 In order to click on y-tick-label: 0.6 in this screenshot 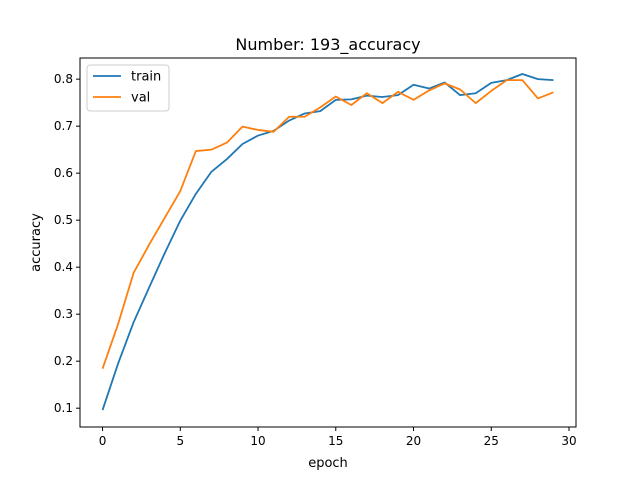, I will do `click(63, 173)`.